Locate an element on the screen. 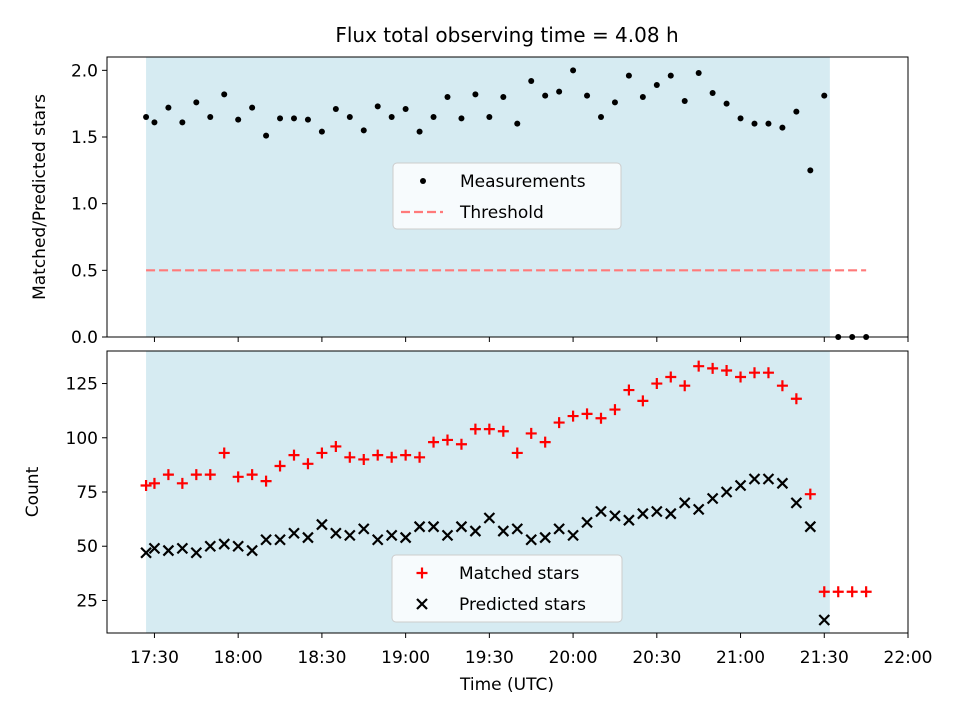 The width and height of the screenshot is (960, 720). legend-label: Measurements is located at coordinates (523, 182).